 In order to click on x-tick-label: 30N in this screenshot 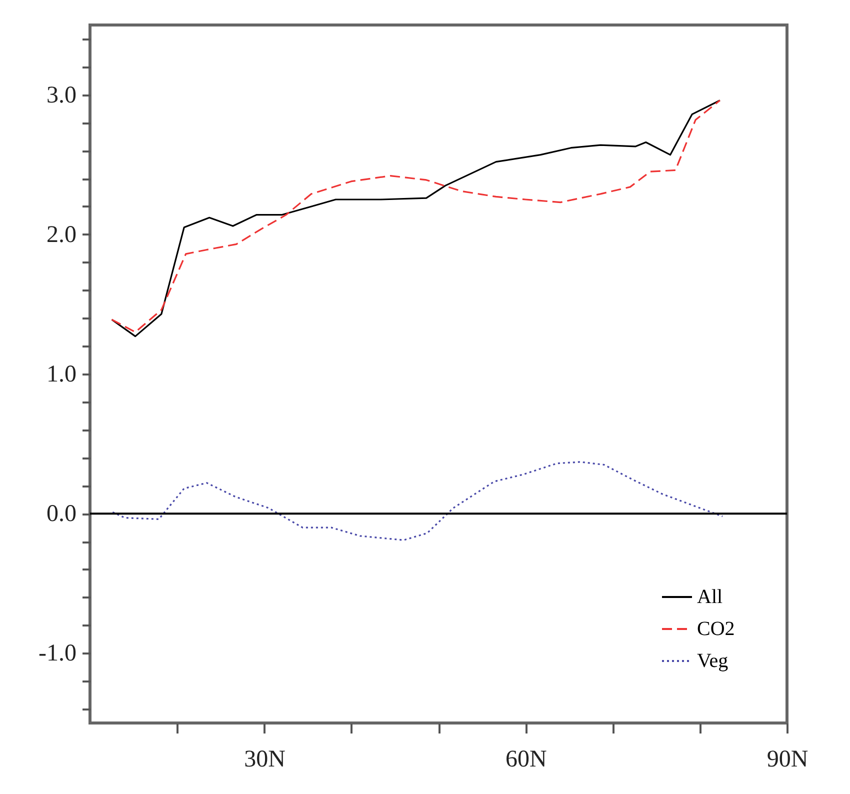, I will do `click(265, 759)`.